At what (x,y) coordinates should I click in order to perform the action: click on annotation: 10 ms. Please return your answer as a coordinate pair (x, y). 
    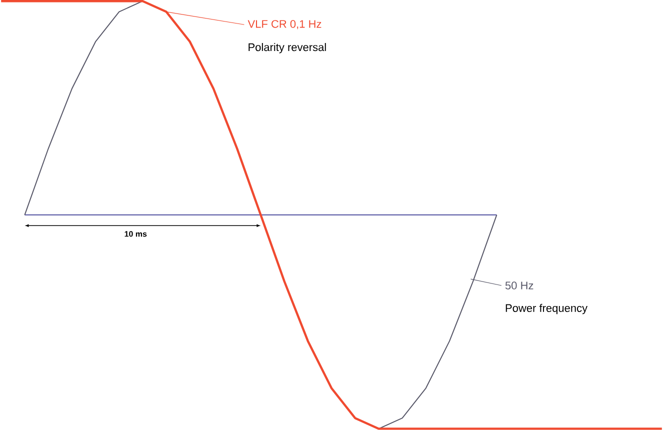
    Looking at the image, I should click on (135, 234).